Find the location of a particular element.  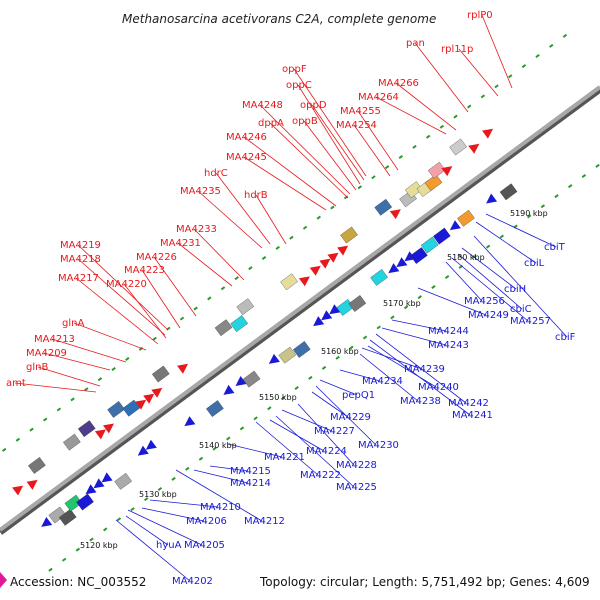

kbp-tick-label: 5190 kbp is located at coordinates (529, 213).